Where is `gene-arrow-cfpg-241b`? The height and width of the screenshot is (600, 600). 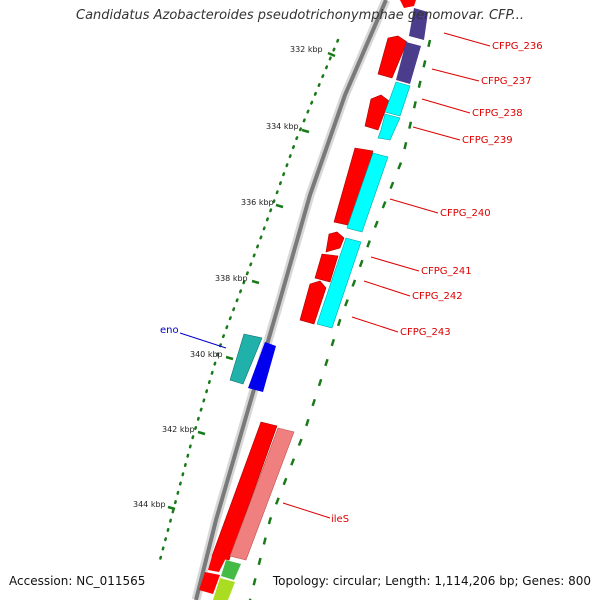
gene-arrow-cfpg-241b is located at coordinates (326, 268).